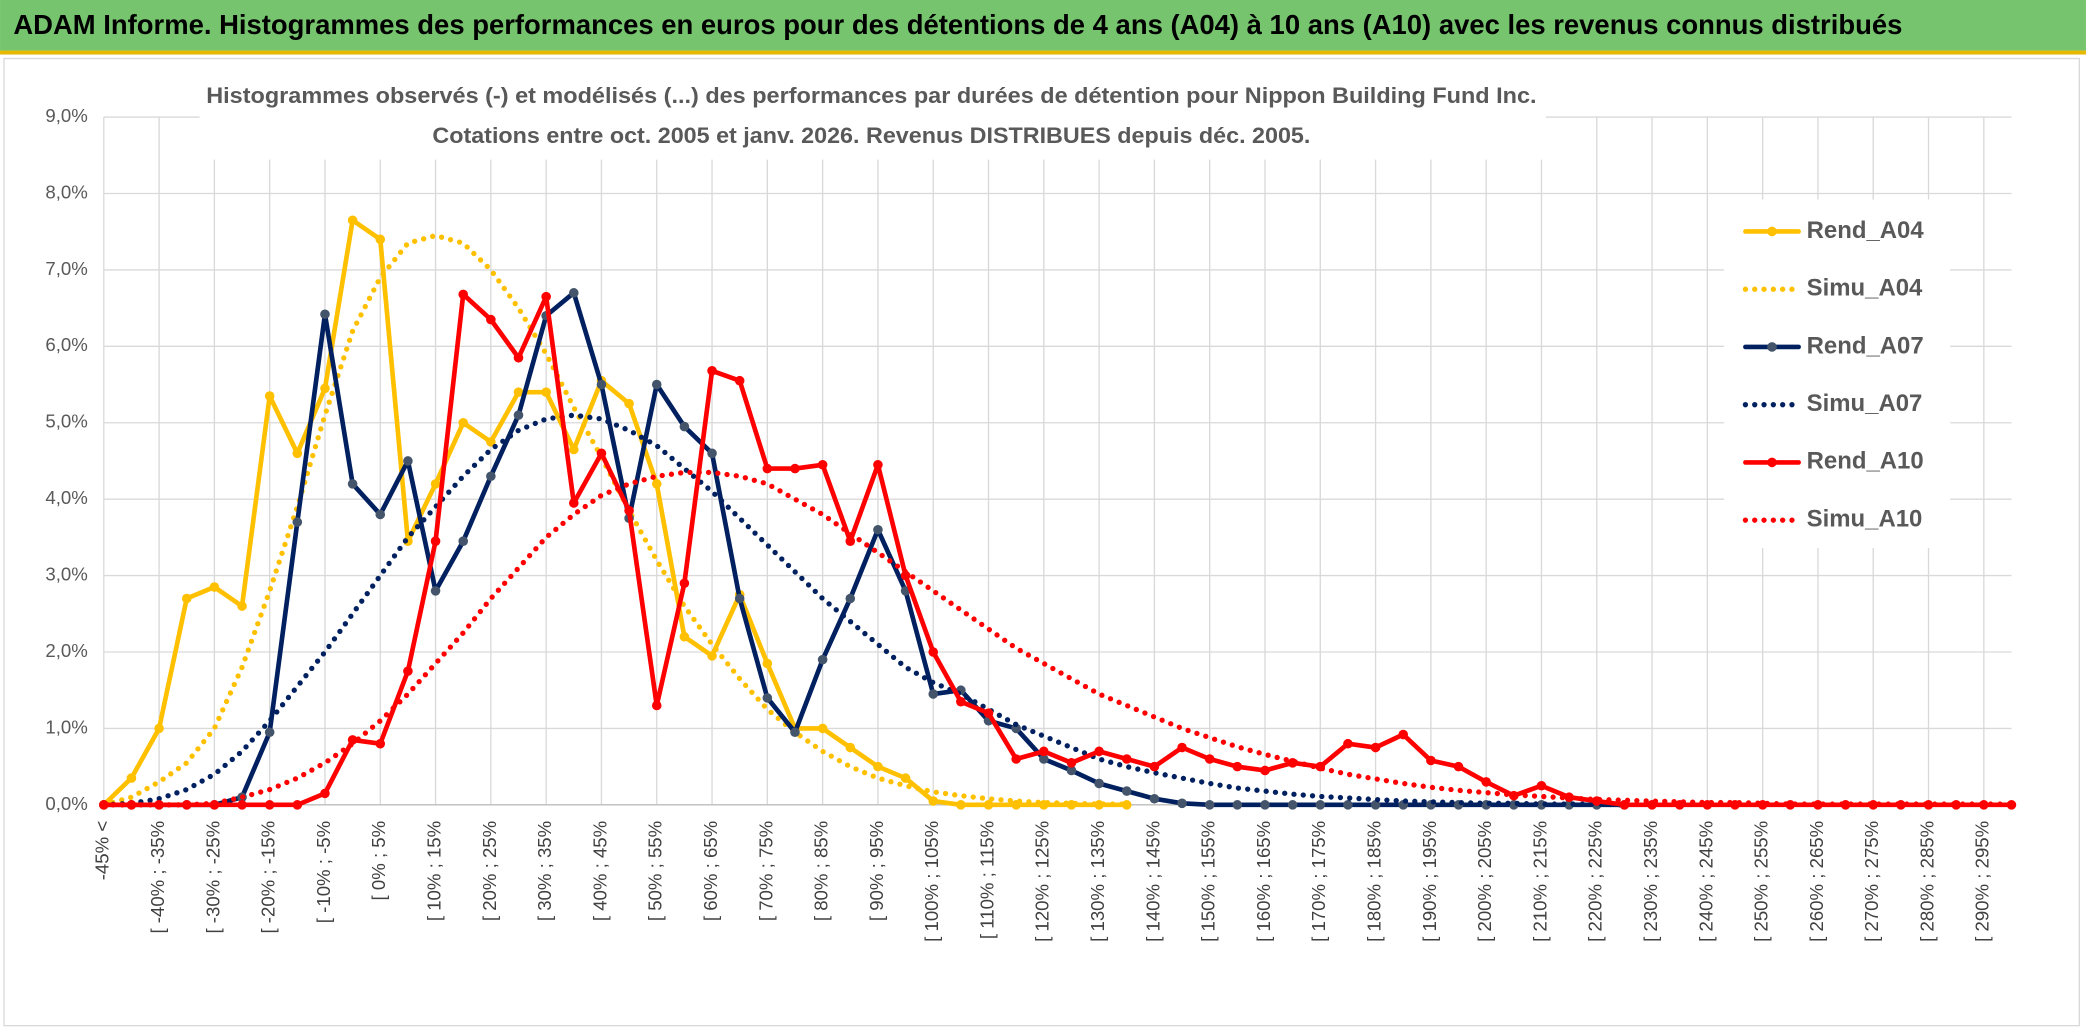  What do you see at coordinates (1866, 230) in the screenshot?
I see `legend-label: Rend_A04` at bounding box center [1866, 230].